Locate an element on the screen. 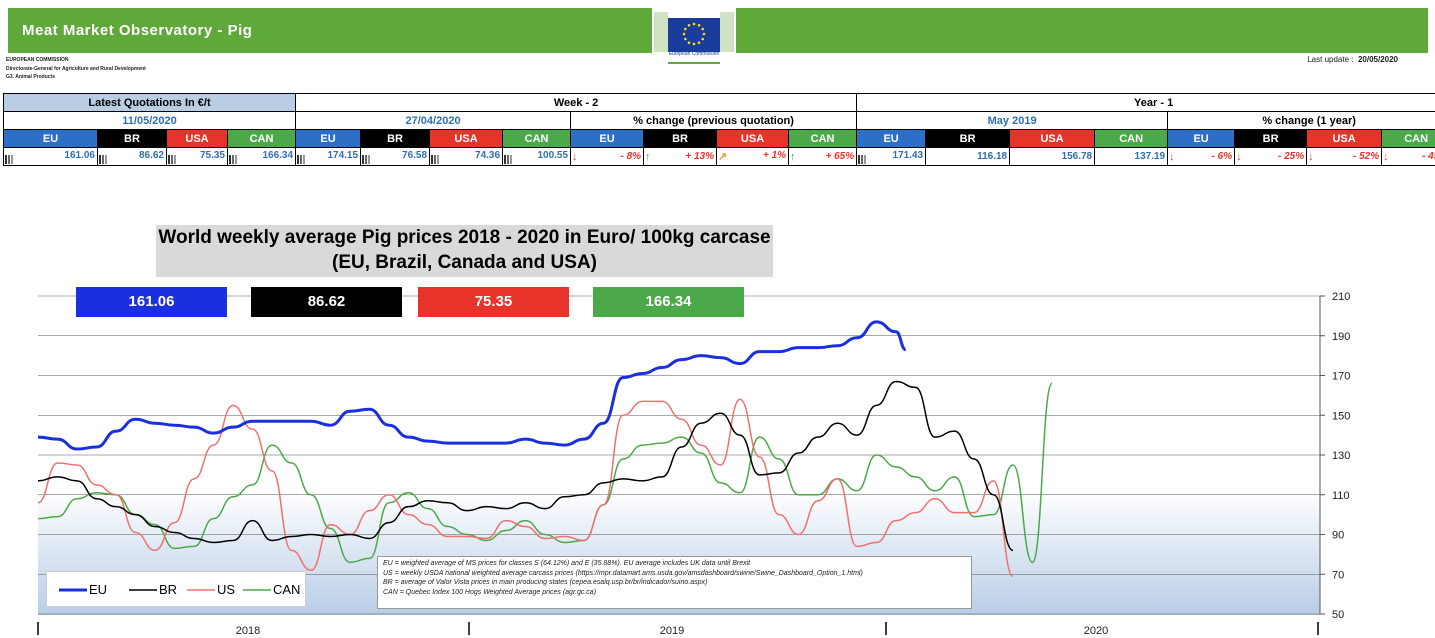  logo-text: European Commission is located at coordinates (694, 54).